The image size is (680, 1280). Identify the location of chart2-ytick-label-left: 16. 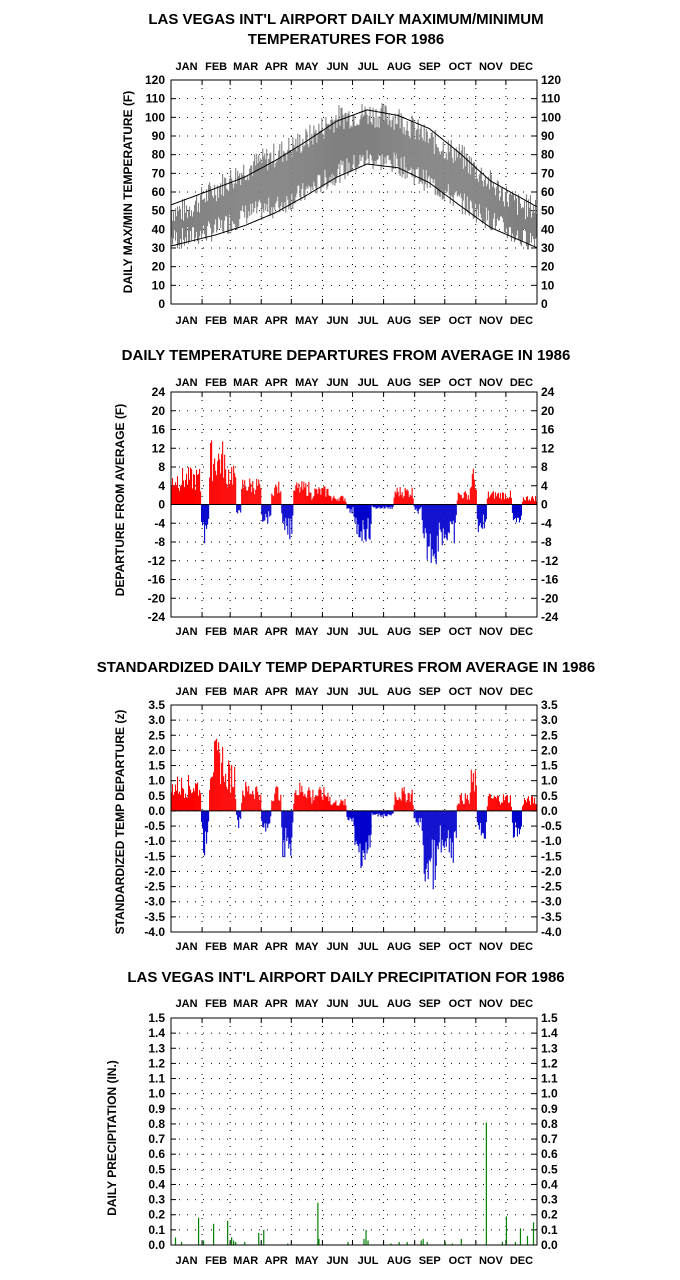
(159, 430).